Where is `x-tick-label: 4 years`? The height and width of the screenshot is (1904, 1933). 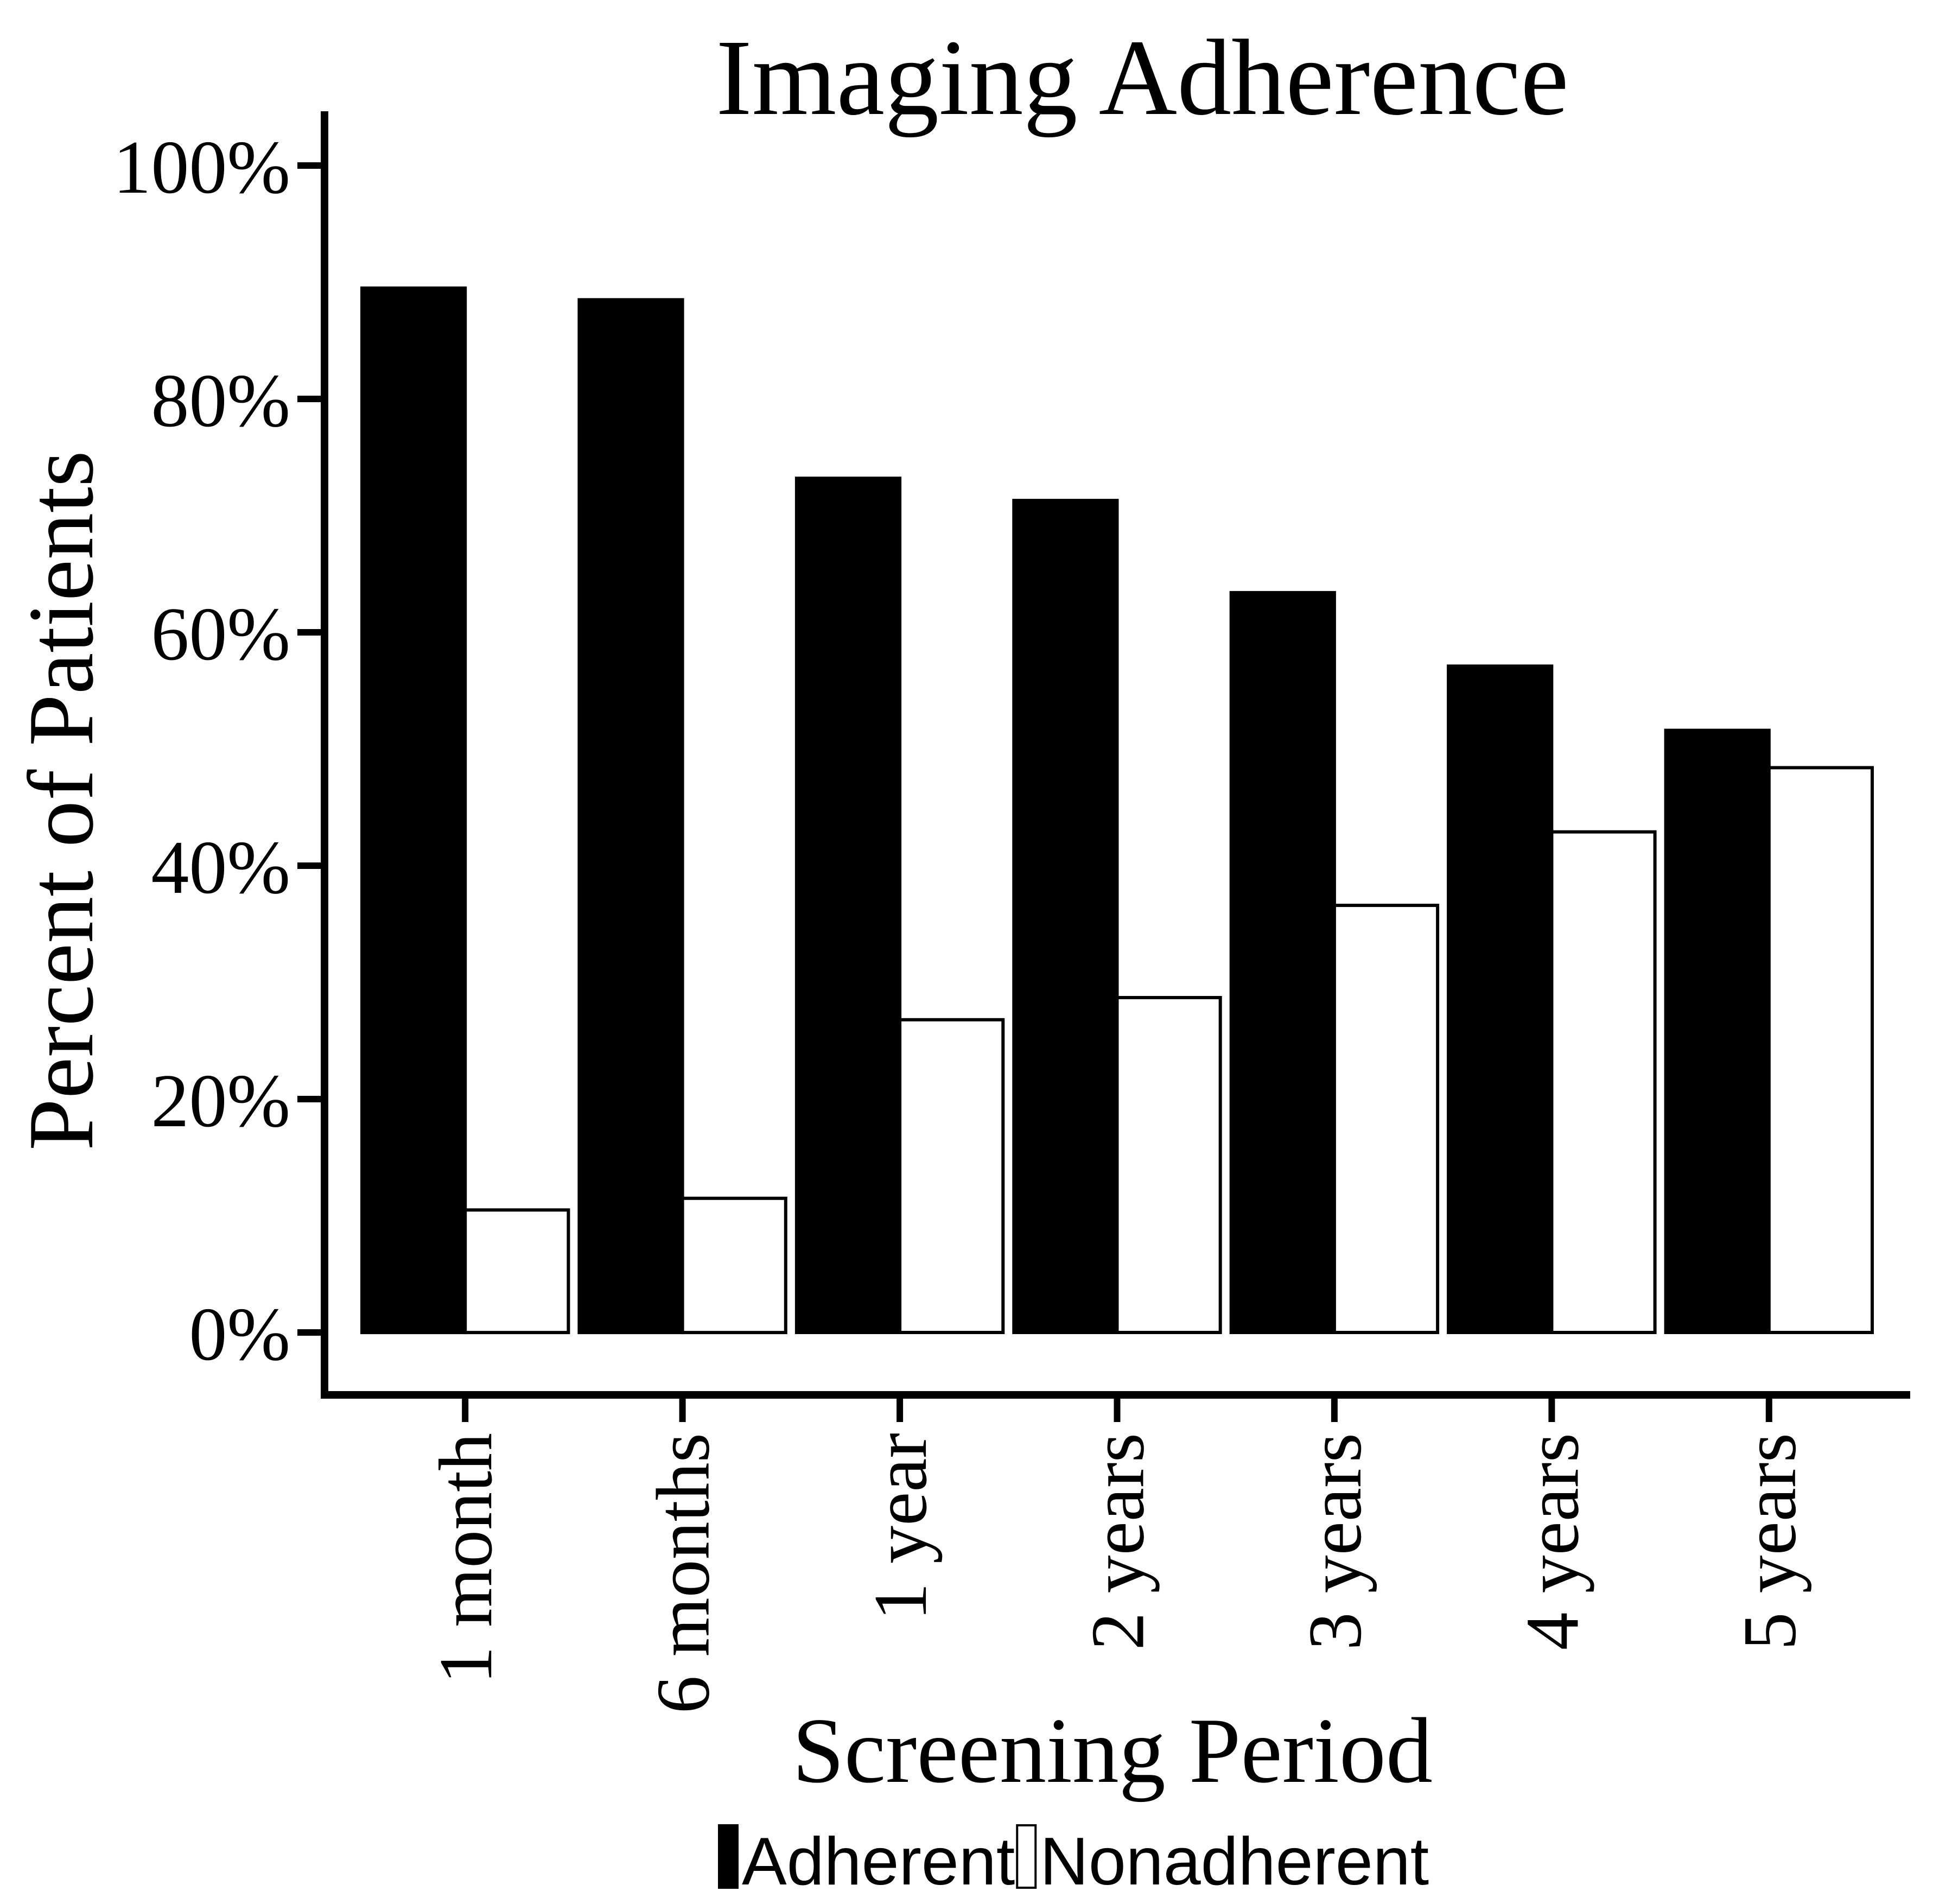
x-tick-label: 4 years is located at coordinates (1552, 1541).